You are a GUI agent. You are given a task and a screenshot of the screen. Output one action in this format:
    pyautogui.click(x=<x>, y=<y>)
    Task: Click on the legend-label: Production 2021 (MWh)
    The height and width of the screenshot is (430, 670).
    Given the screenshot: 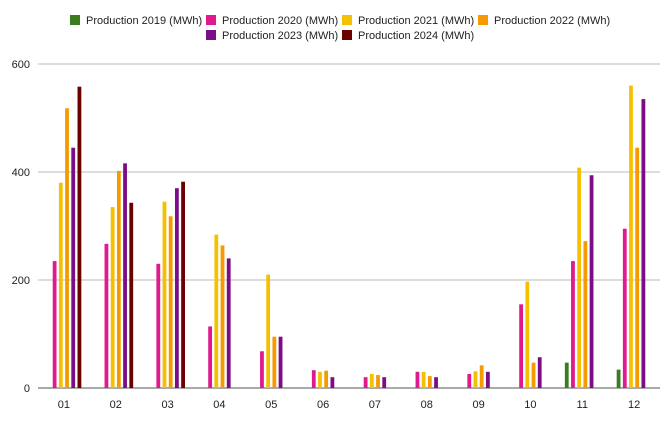 What is the action you would take?
    pyautogui.click(x=416, y=21)
    